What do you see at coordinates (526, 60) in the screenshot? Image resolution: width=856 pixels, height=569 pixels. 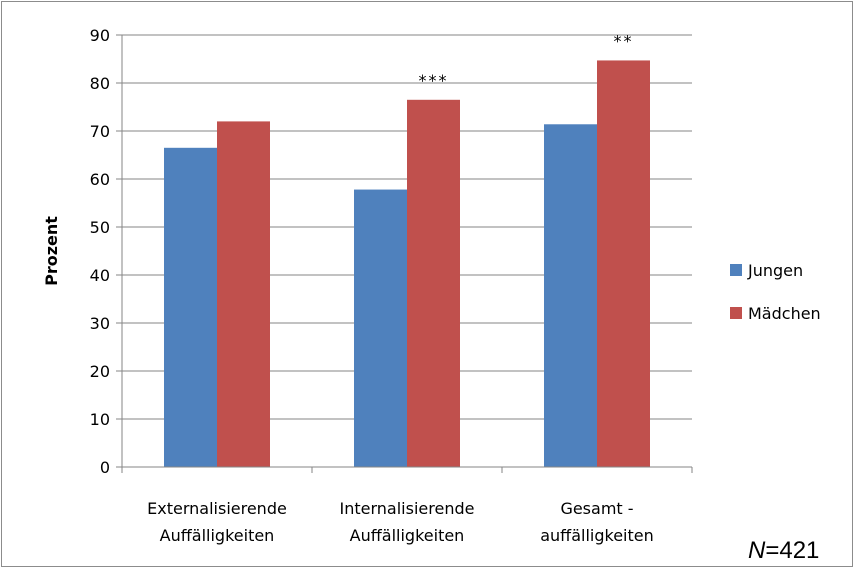 I see `significance-annotations: *****` at bounding box center [526, 60].